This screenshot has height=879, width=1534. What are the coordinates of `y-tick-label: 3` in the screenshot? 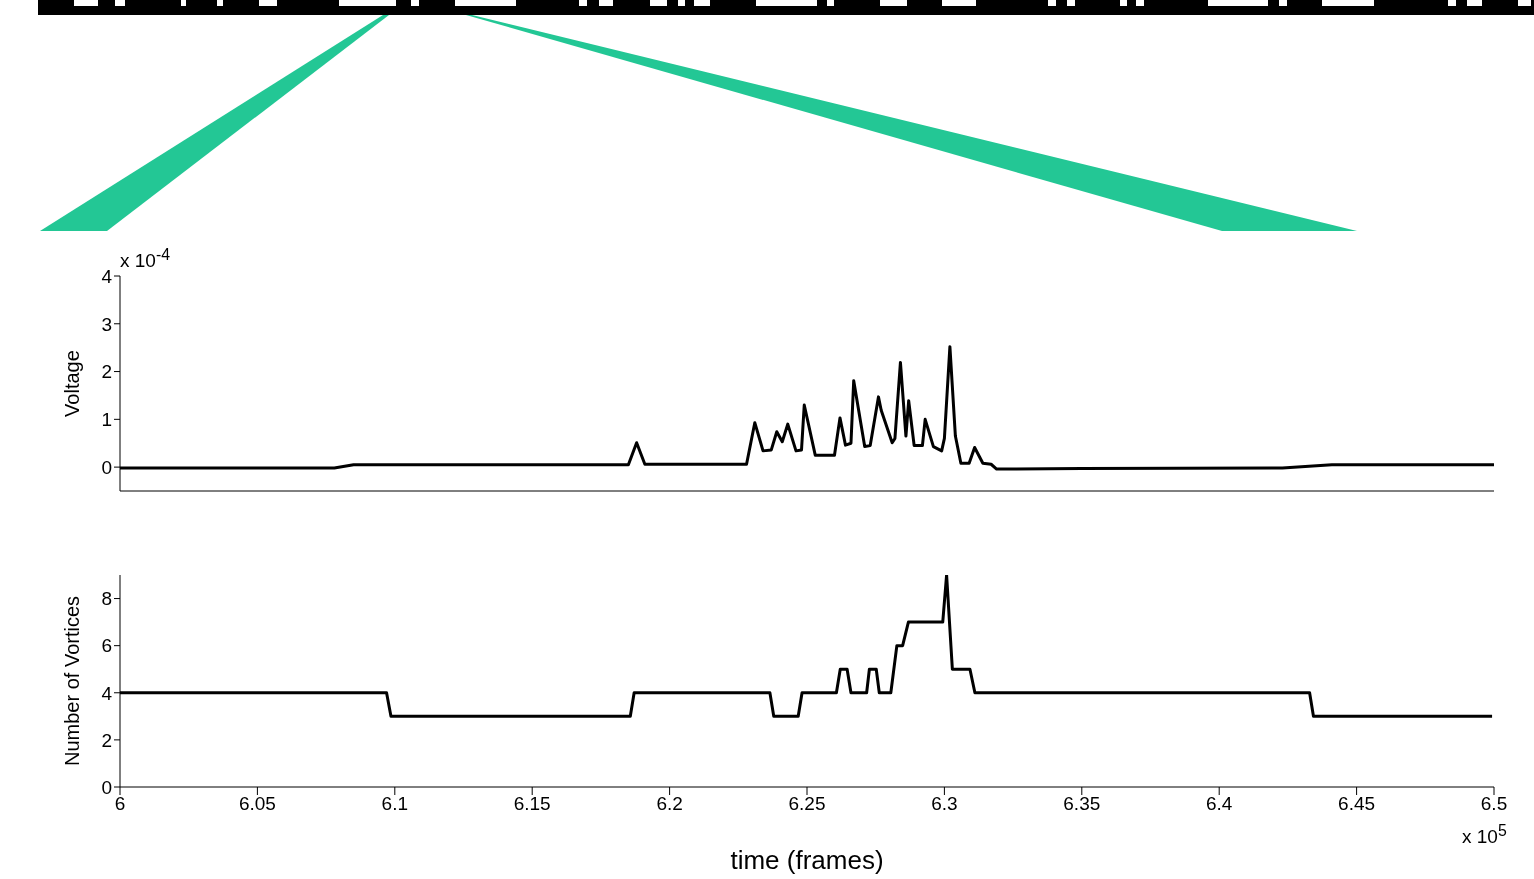 It's located at (106, 324).